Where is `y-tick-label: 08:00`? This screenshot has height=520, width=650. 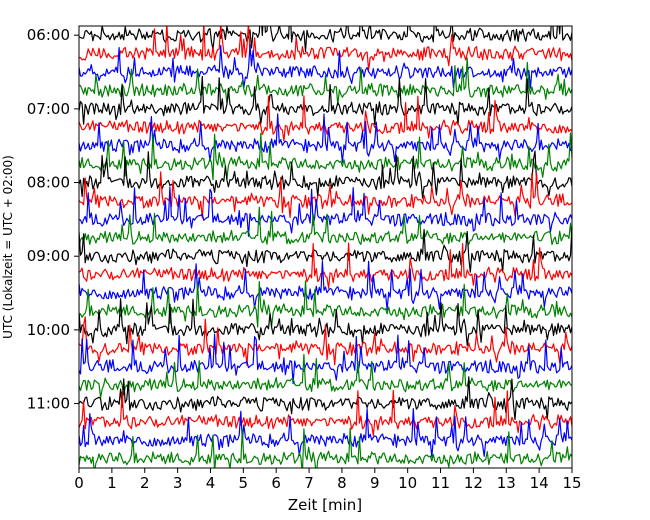 y-tick-label: 08:00 is located at coordinates (48, 183).